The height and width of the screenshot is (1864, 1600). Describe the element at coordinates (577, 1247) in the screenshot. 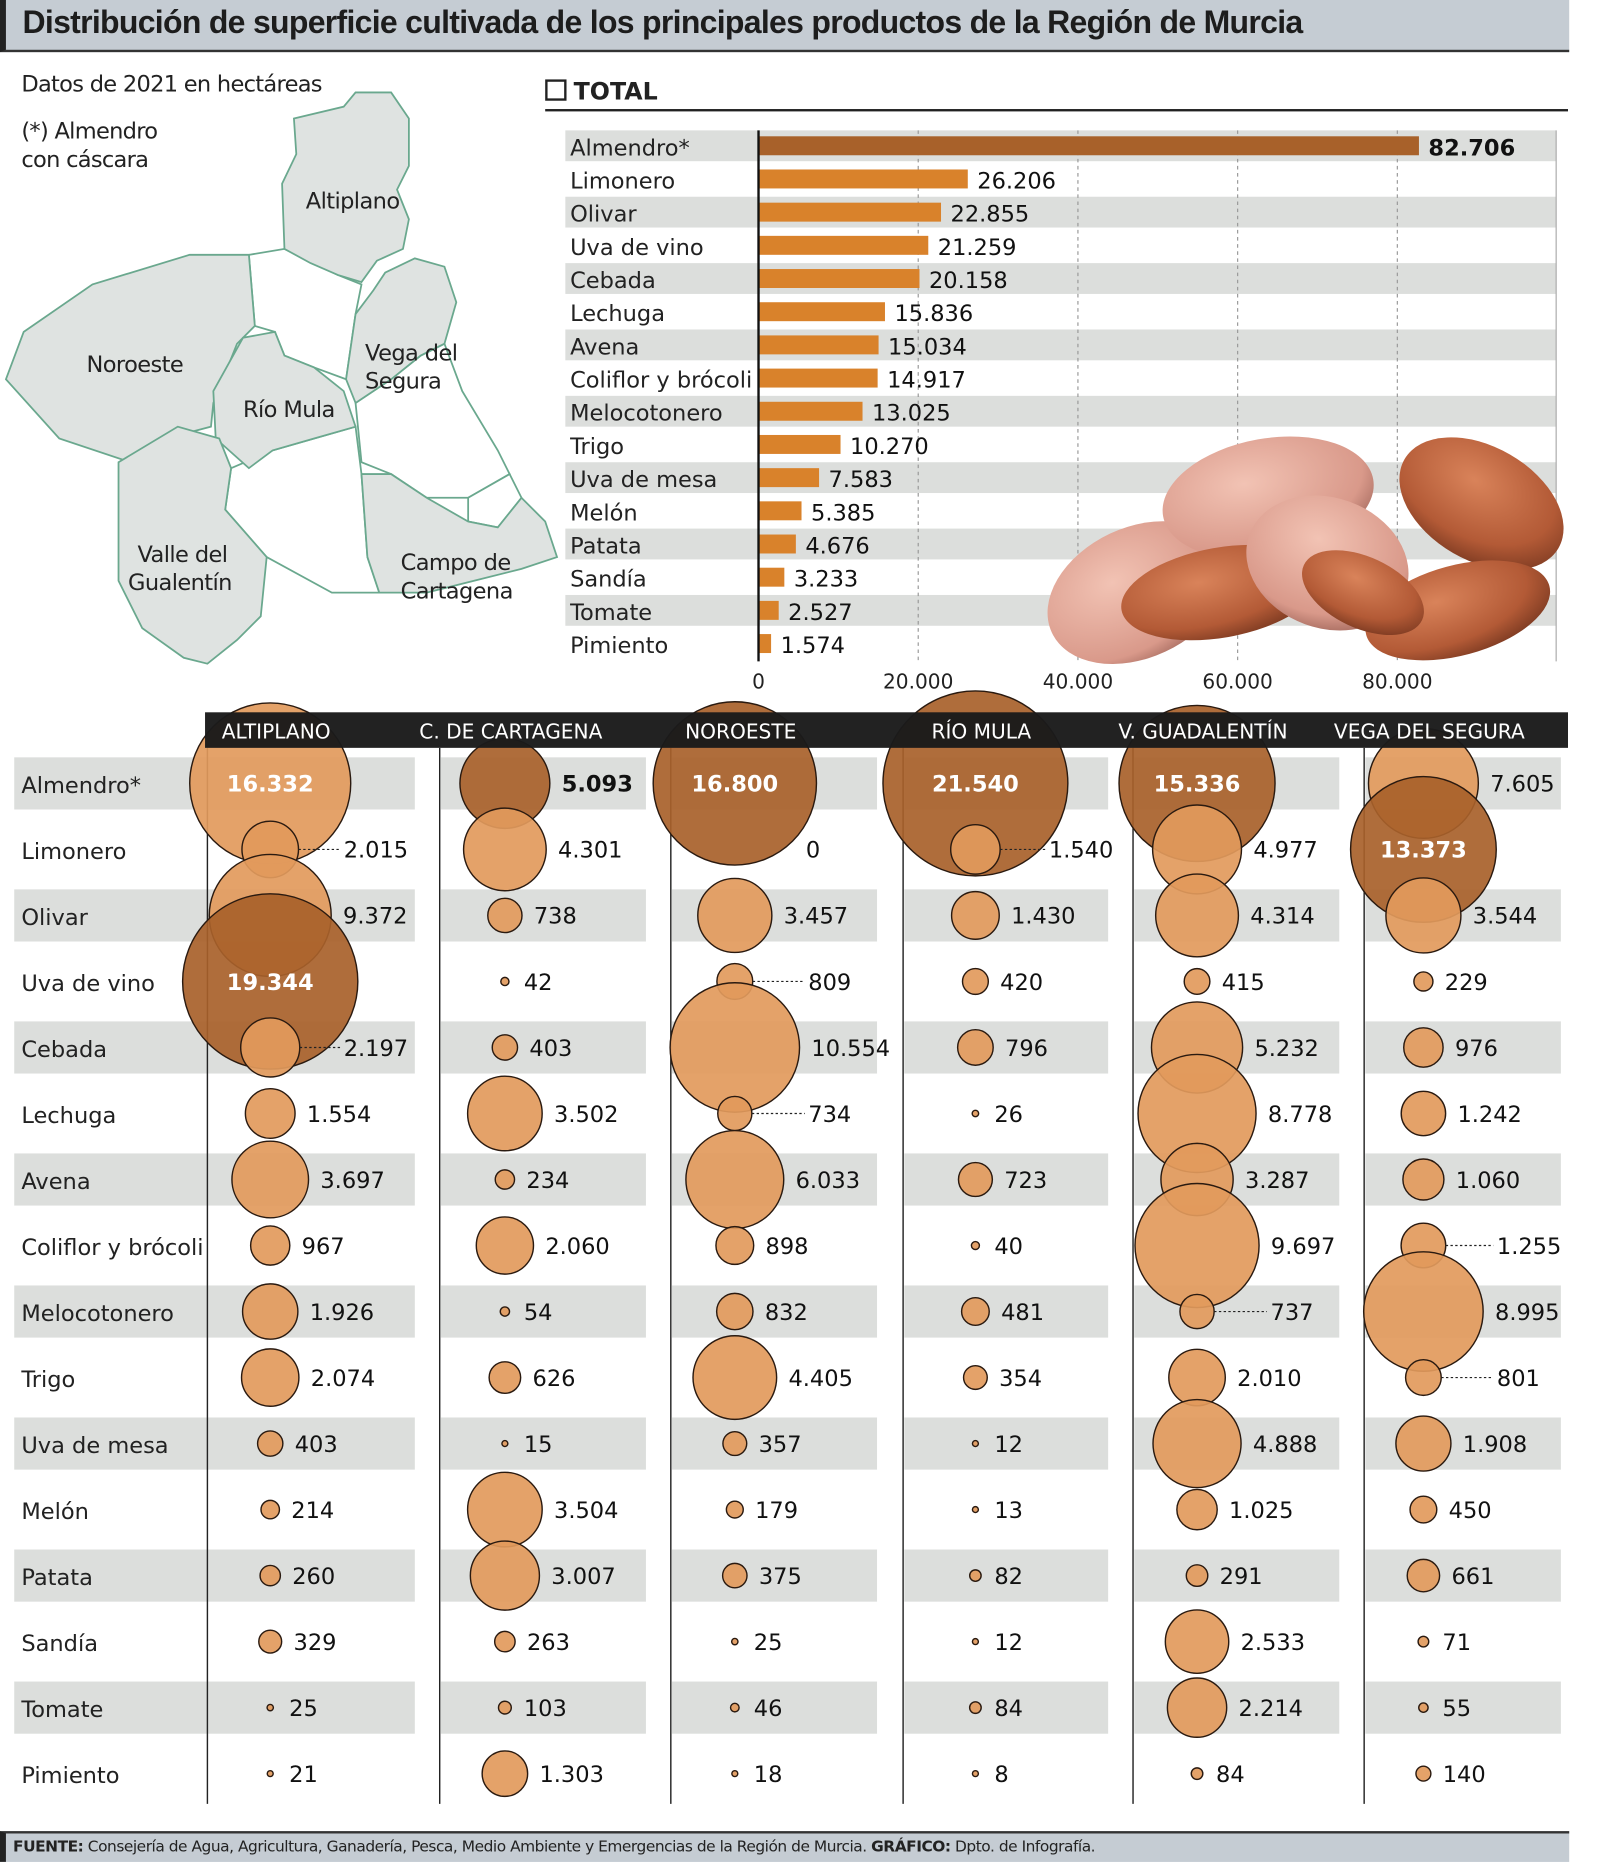

I see `bubble-value-label: 2.060` at that location.